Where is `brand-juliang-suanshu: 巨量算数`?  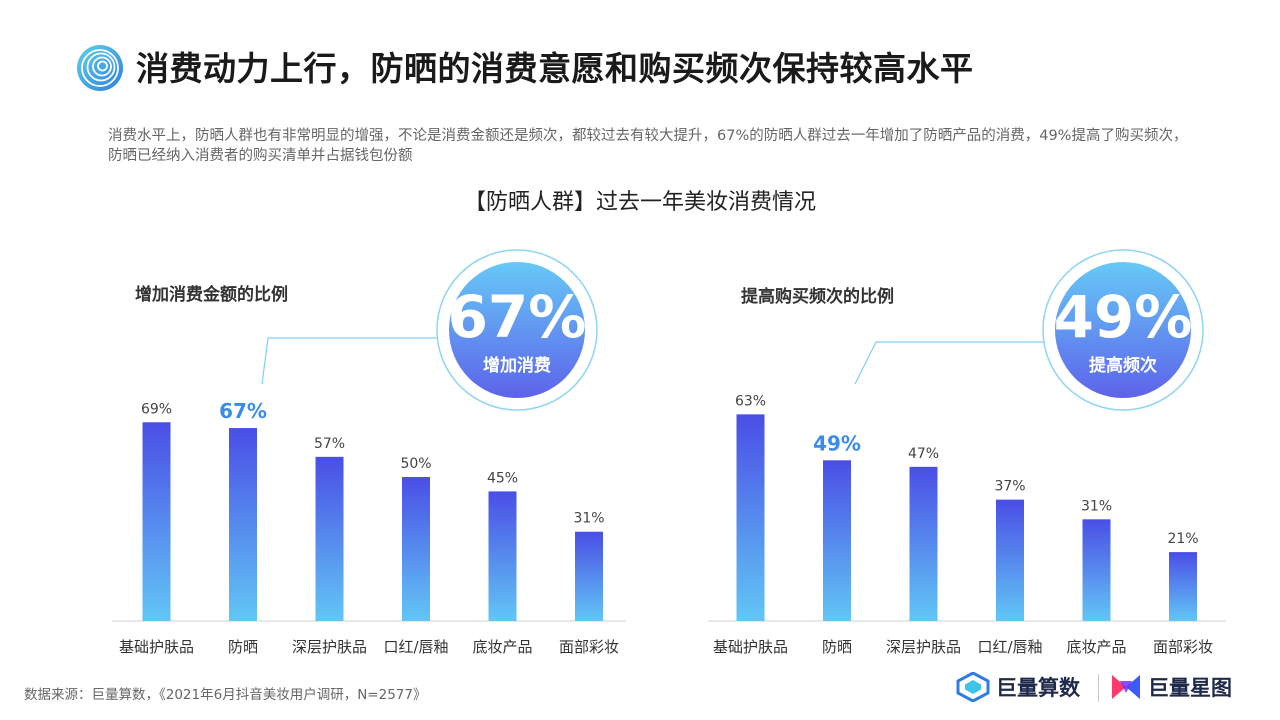
brand-juliang-suanshu: 巨量算数 is located at coordinates (1018, 687).